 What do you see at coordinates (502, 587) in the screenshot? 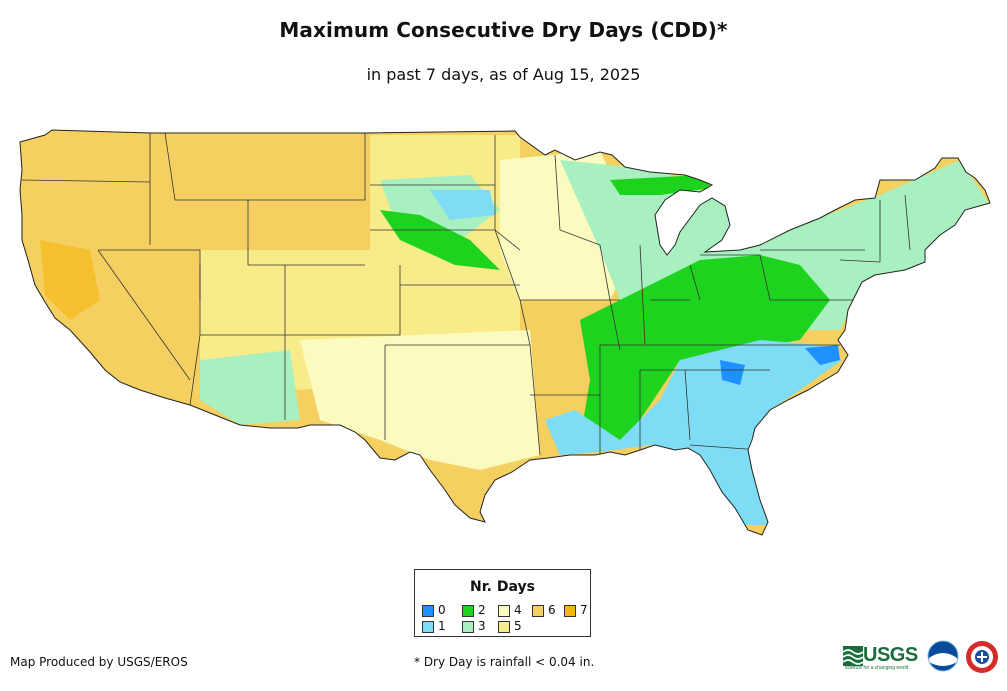
I see `legend-title: Nr. Days` at bounding box center [502, 587].